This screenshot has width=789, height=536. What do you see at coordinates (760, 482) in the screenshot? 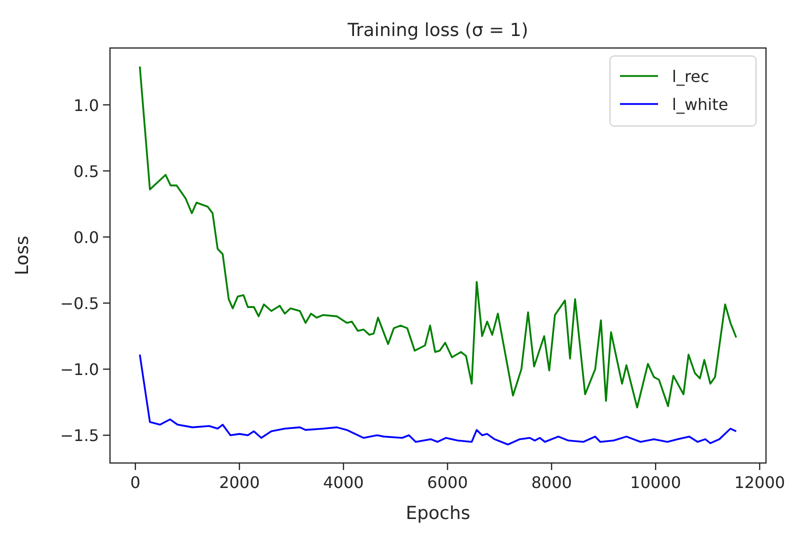
I see `x-tick-label: 12000` at bounding box center [760, 482].